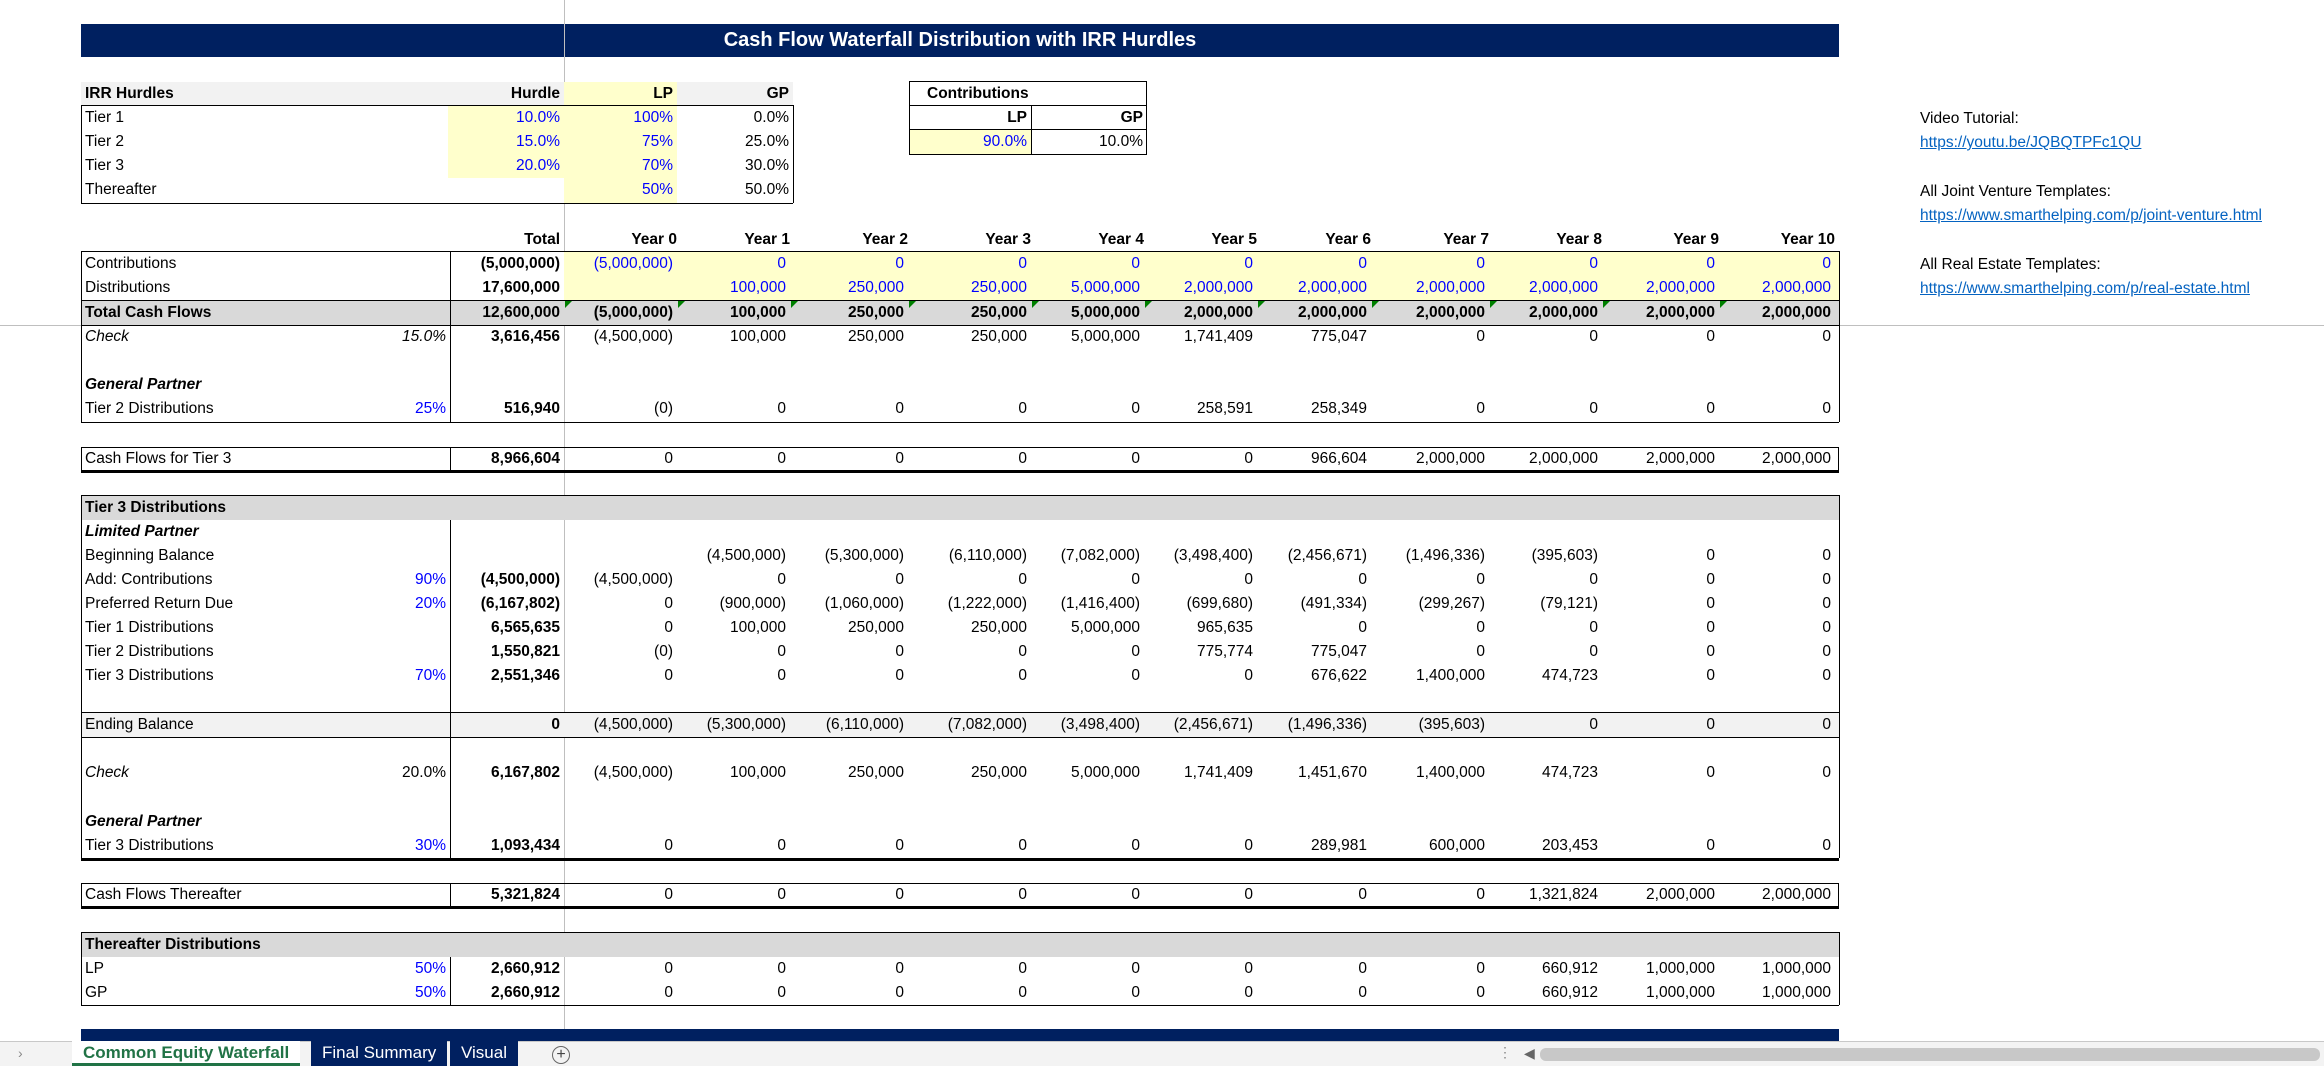 Image resolution: width=2324 pixels, height=1066 pixels. Describe the element at coordinates (1224, 651) in the screenshot. I see `value-cell: 775,774` at that location.